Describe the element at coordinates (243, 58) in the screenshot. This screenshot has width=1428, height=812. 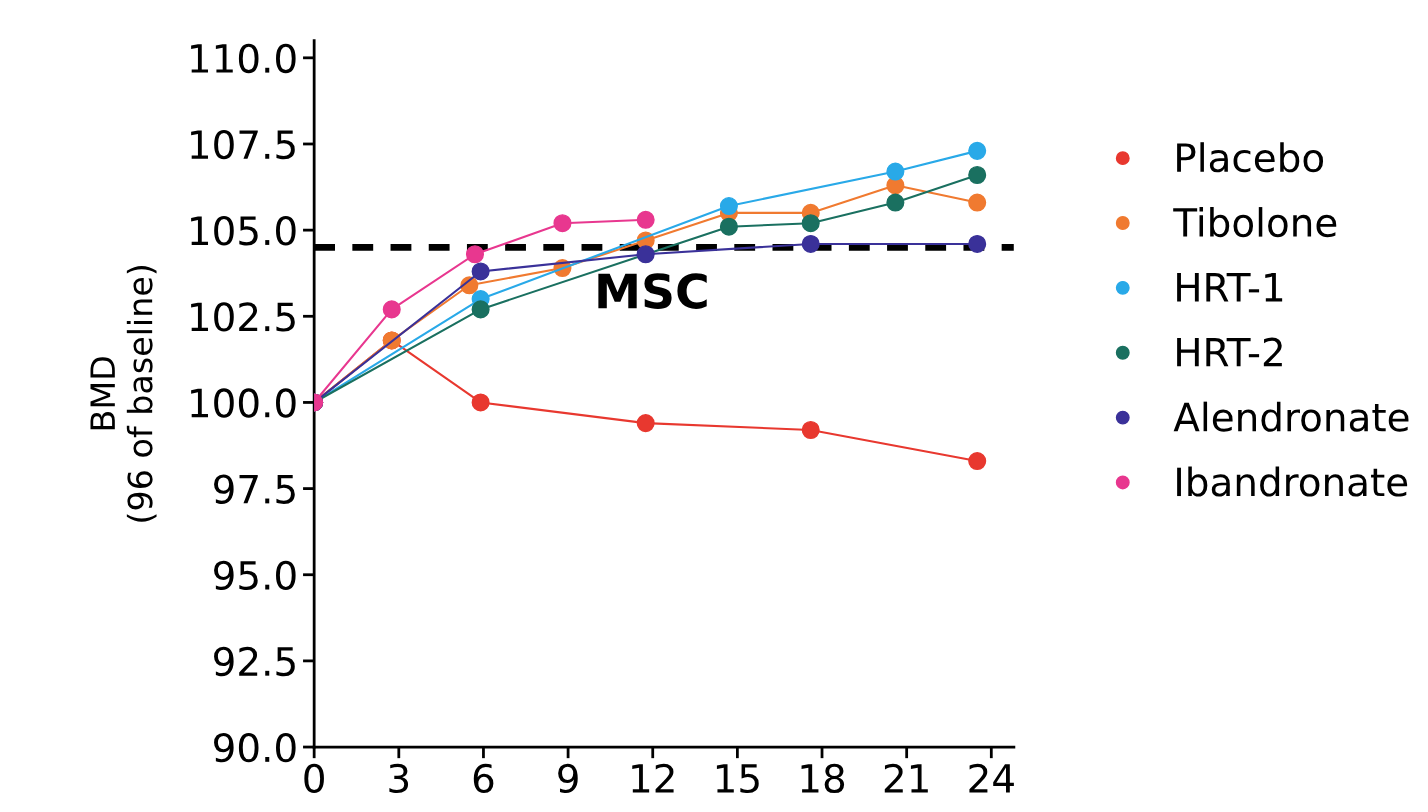
I see `y-tick-label: 110.0` at that location.